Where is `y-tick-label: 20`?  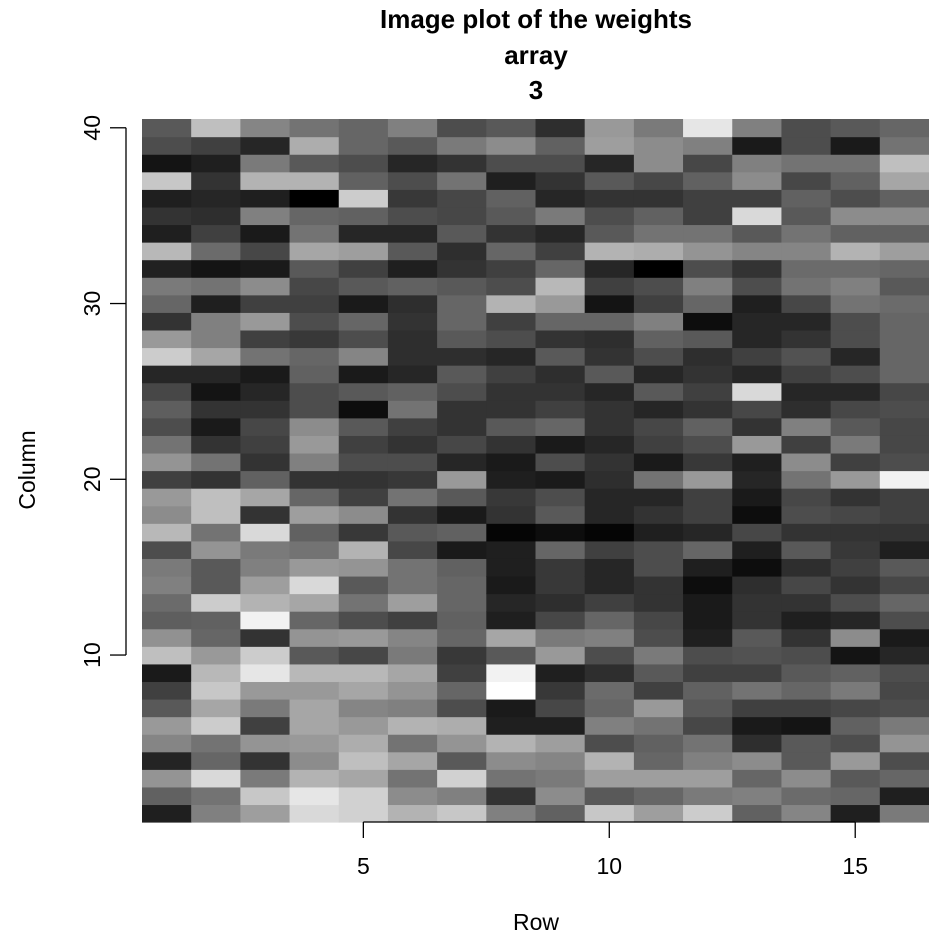
y-tick-label: 20 is located at coordinates (92, 479).